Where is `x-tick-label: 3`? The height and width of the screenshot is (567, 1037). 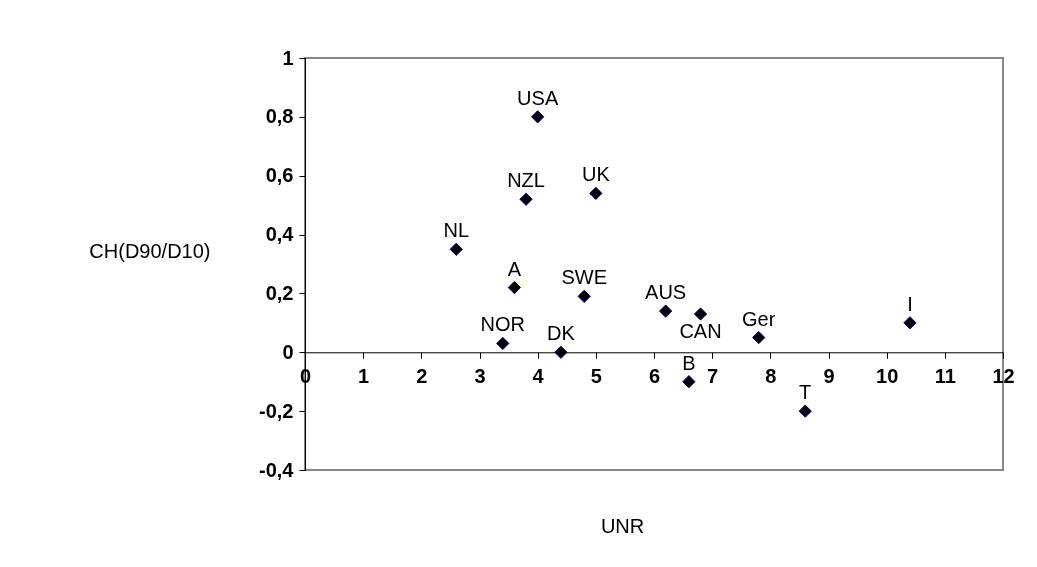 x-tick-label: 3 is located at coordinates (480, 375).